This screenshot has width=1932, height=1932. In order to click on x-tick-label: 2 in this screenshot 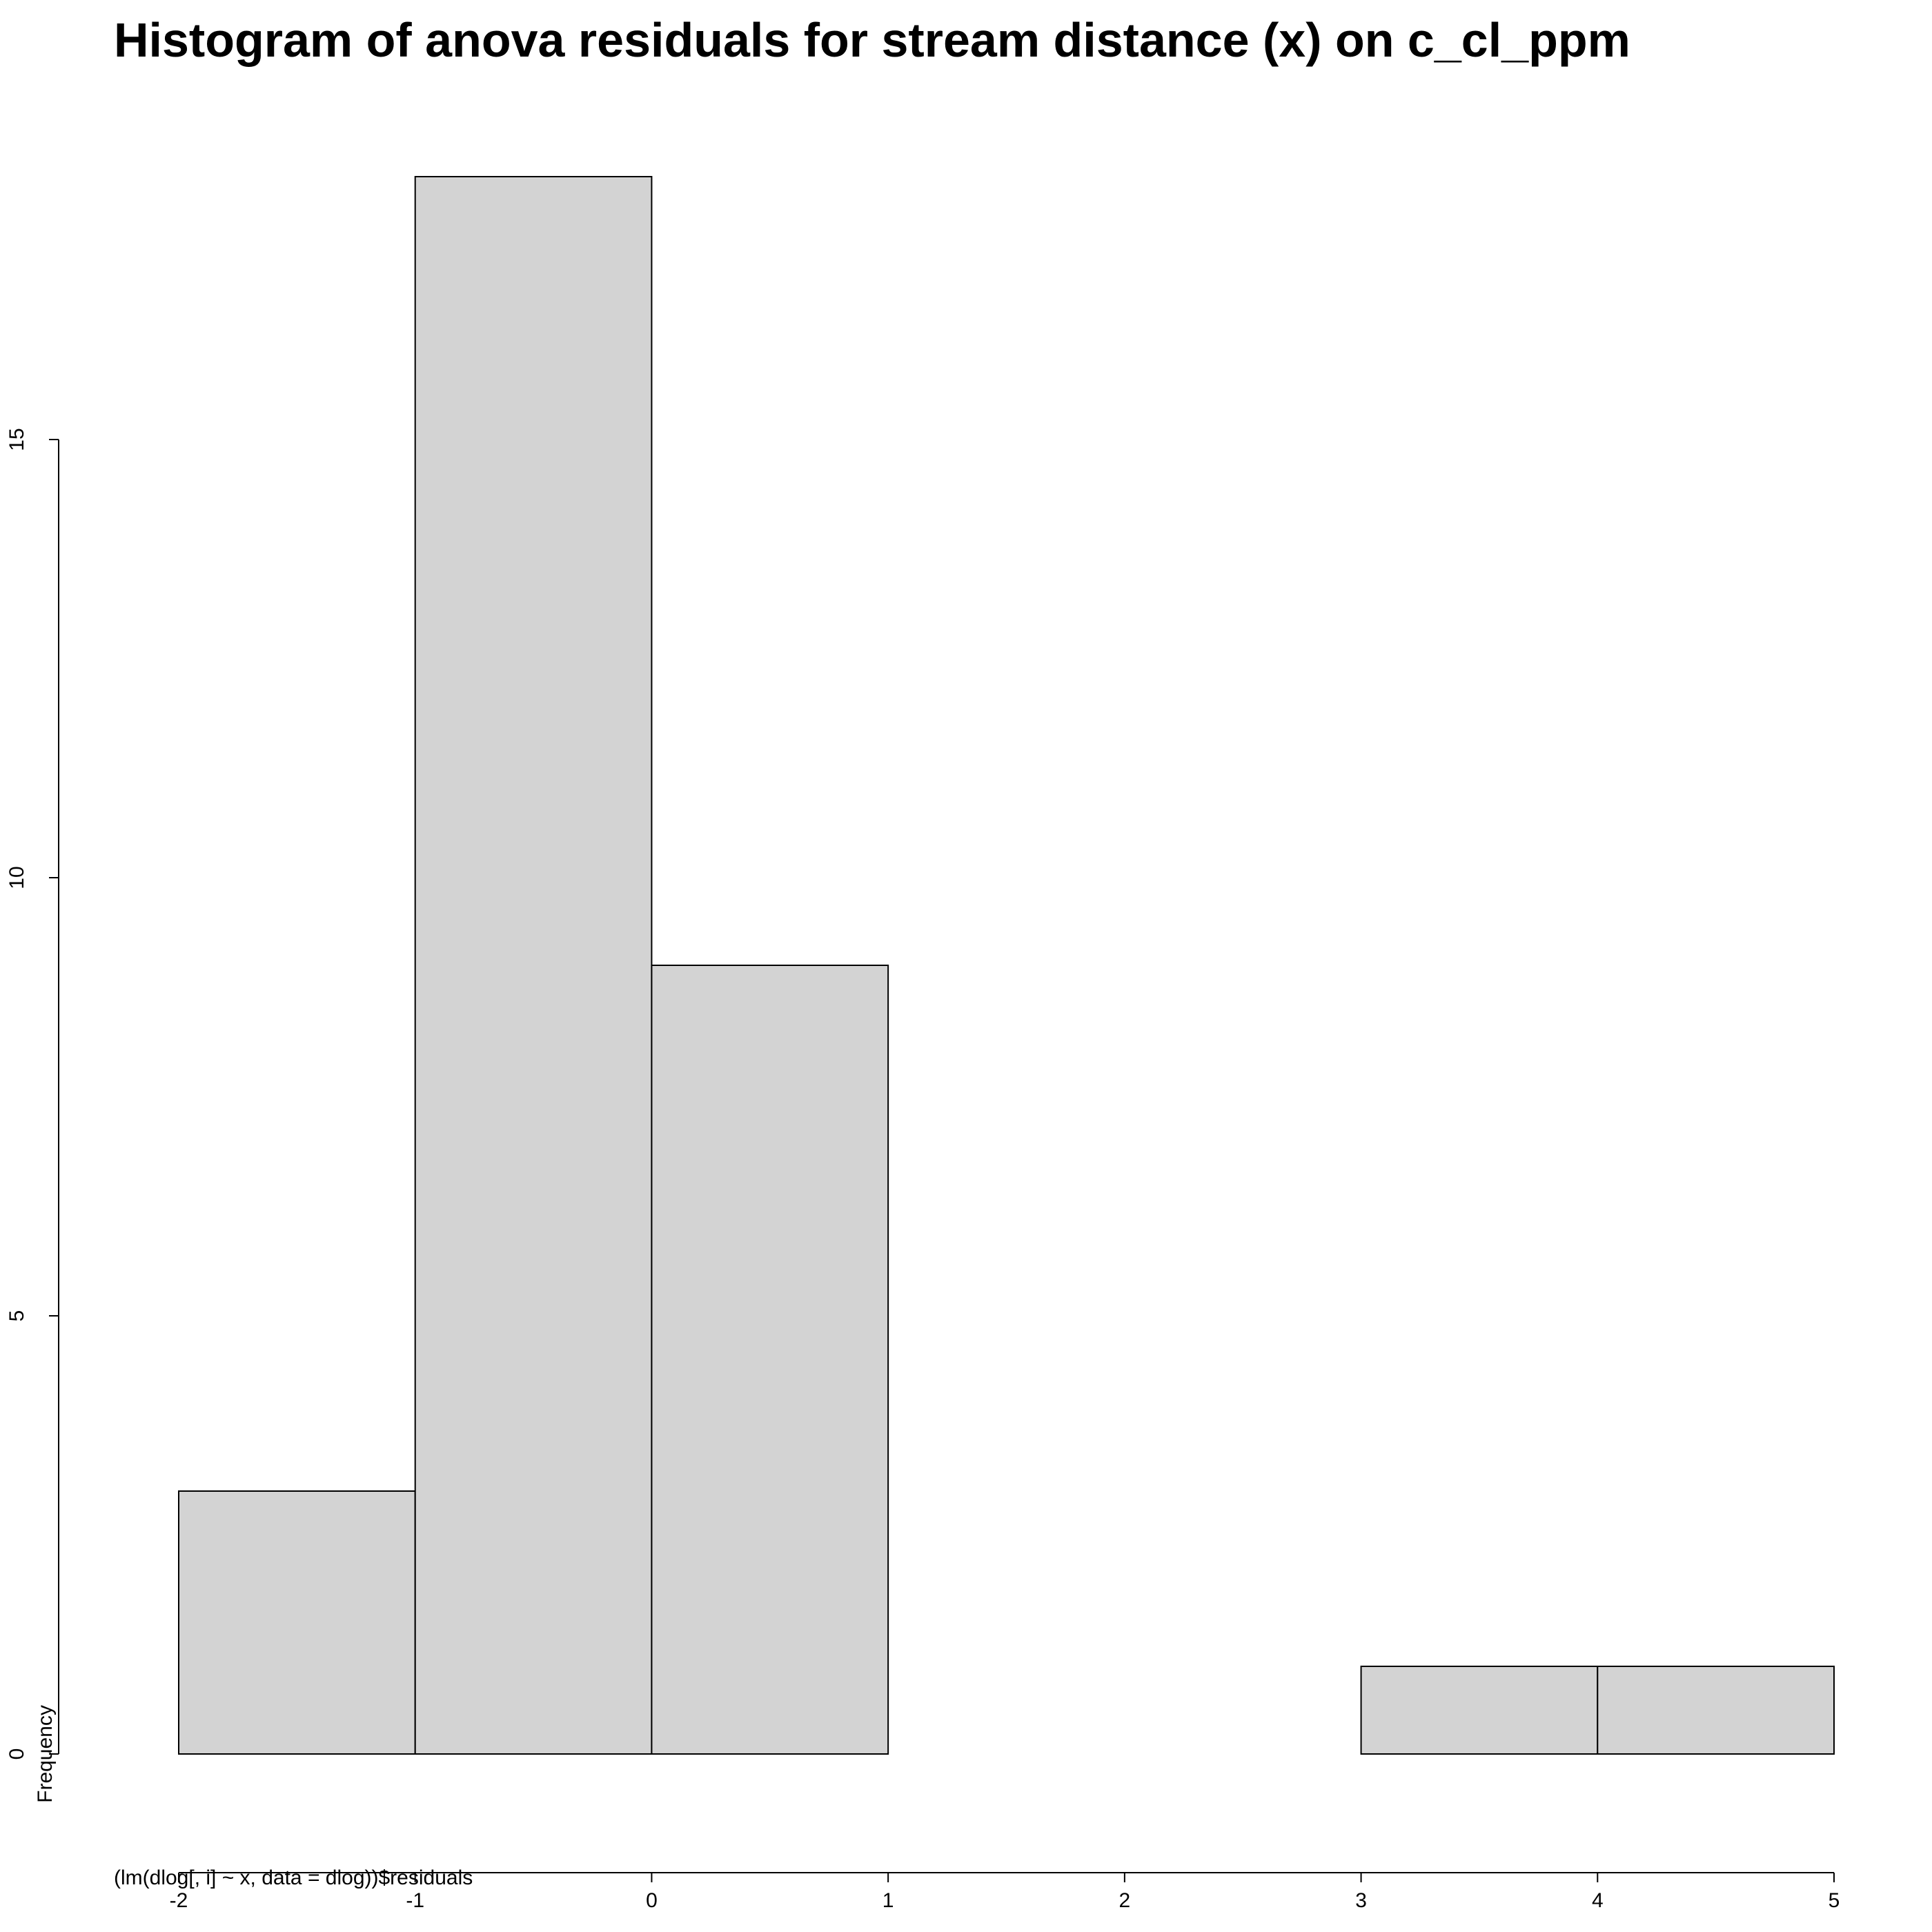, I will do `click(1125, 1900)`.